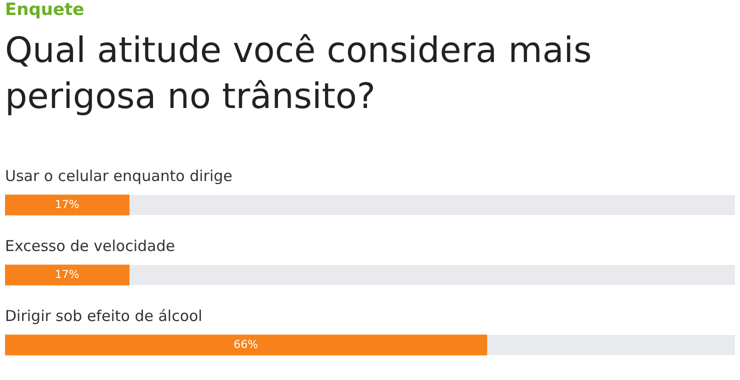 Image resolution: width=740 pixels, height=380 pixels. What do you see at coordinates (103, 315) in the screenshot?
I see `y-tick-label: Dirigir sob efeito de álcool` at bounding box center [103, 315].